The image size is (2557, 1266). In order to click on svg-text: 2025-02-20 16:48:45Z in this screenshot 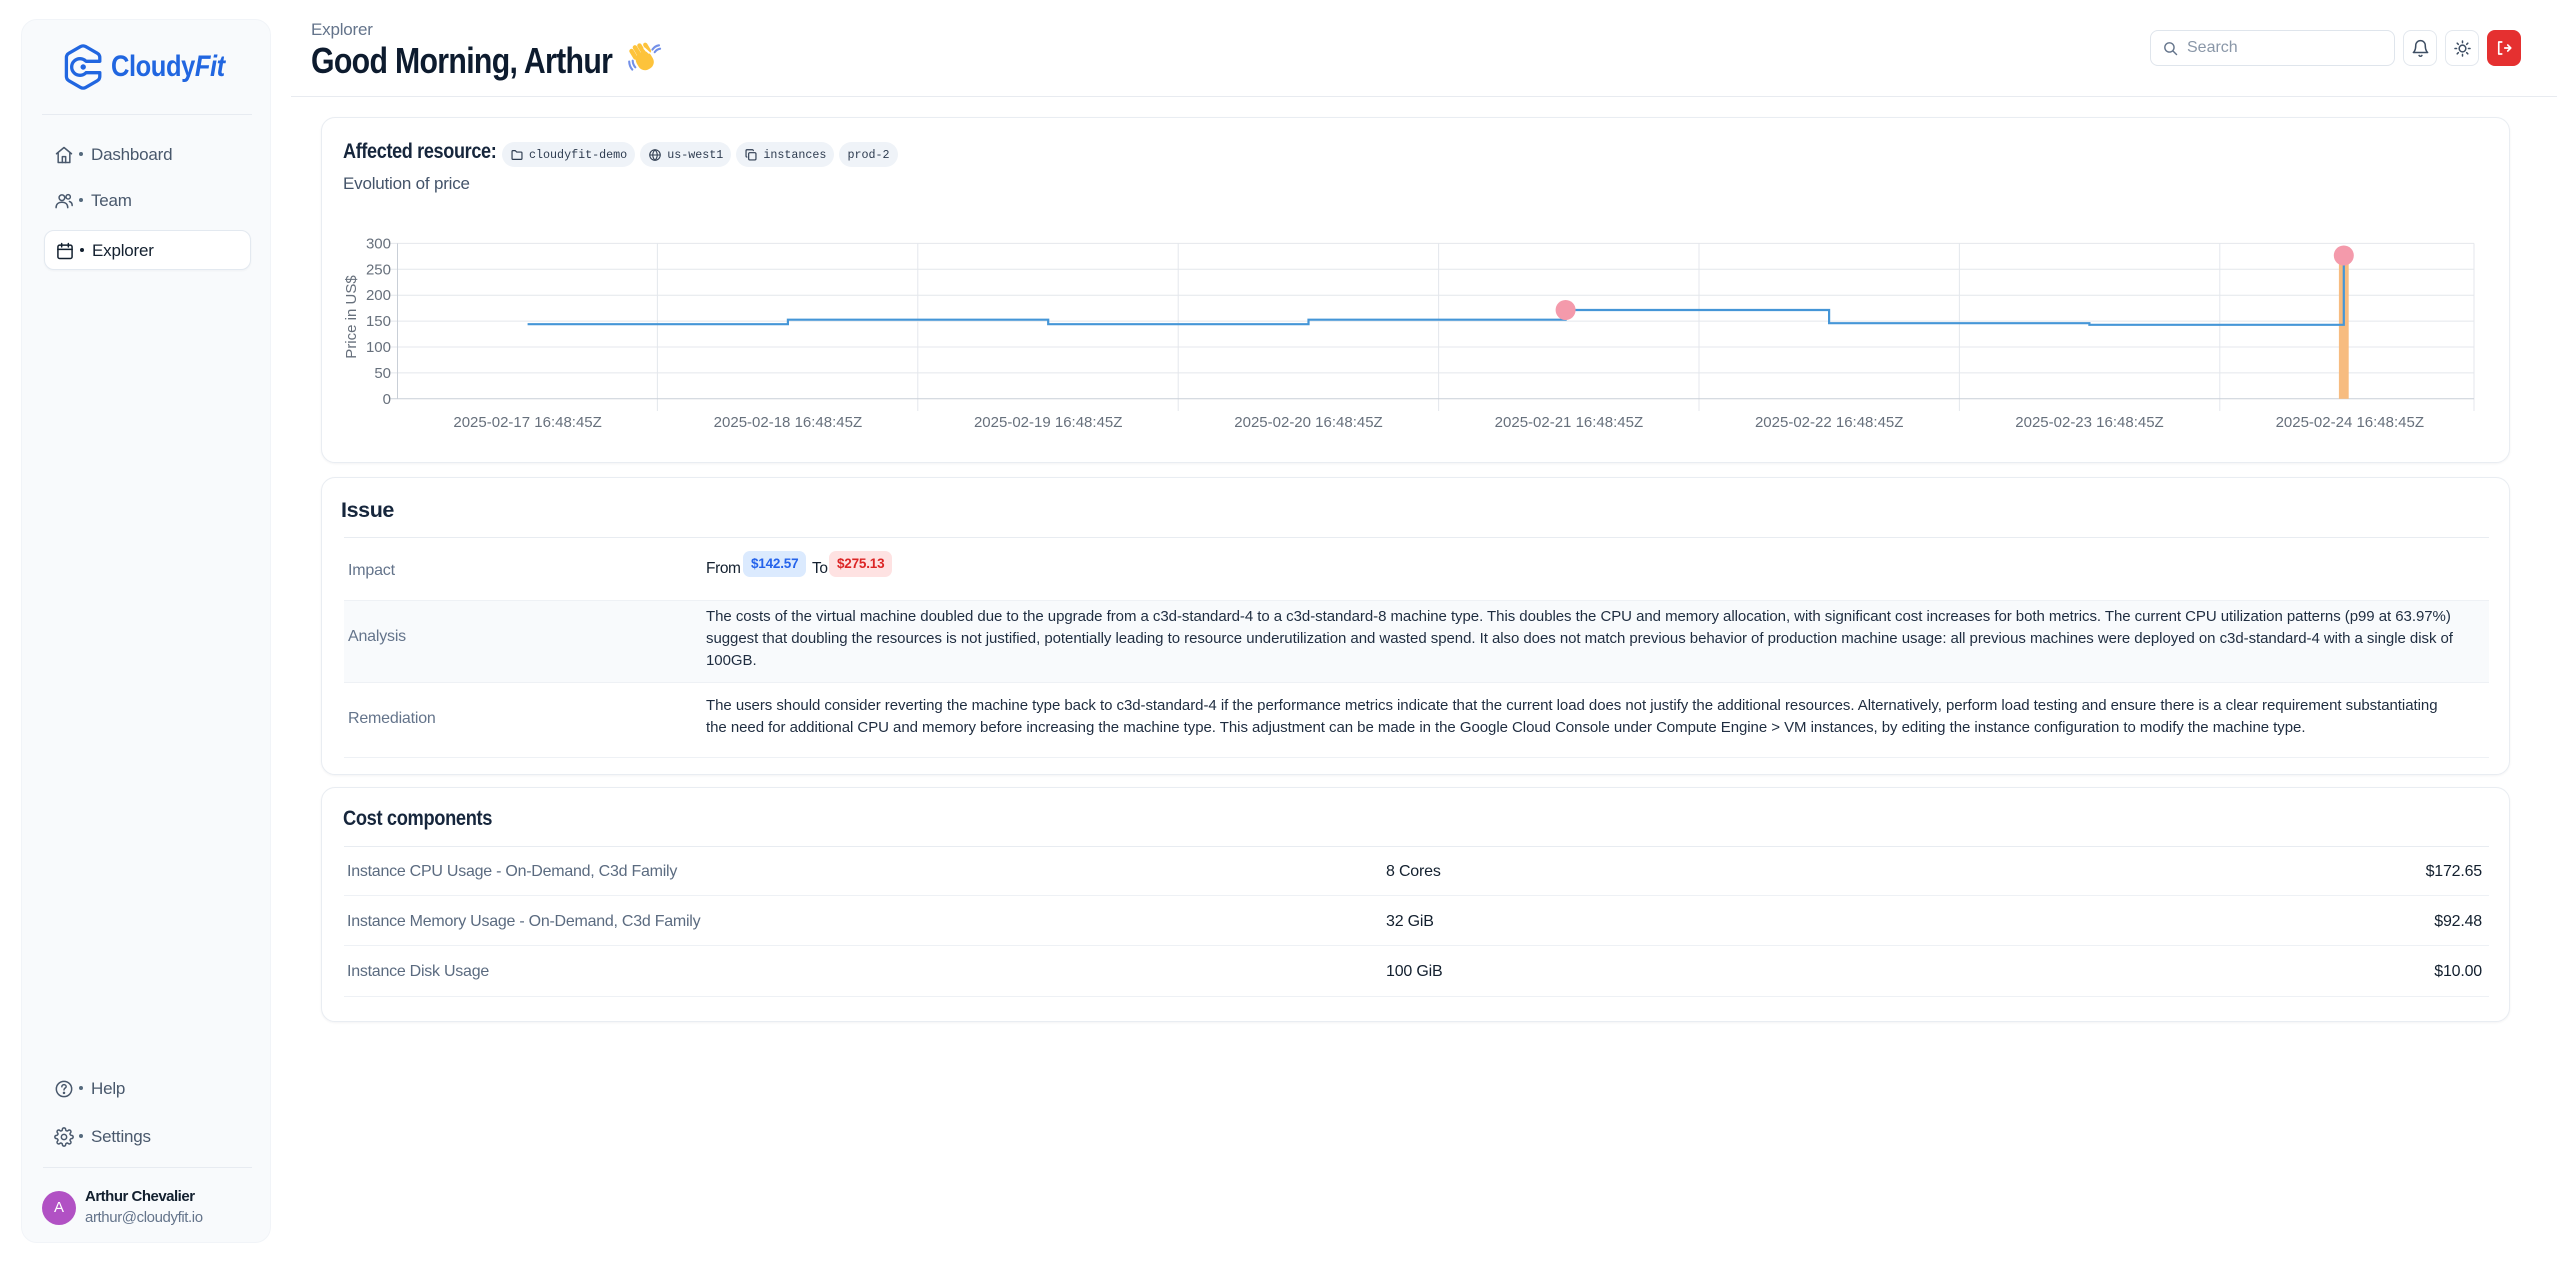, I will do `click(1308, 422)`.